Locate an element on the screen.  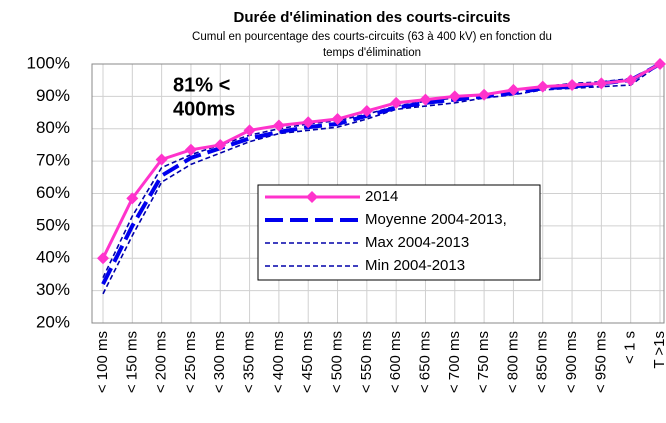
annotation: 400ms is located at coordinates (204, 109).